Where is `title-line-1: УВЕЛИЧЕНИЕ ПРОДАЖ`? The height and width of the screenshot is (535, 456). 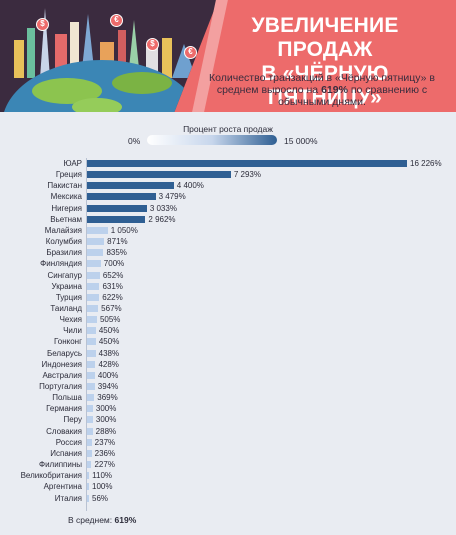
title-line-1: УВЕЛИЧЕНИЕ ПРОДАЖ is located at coordinates (325, 37).